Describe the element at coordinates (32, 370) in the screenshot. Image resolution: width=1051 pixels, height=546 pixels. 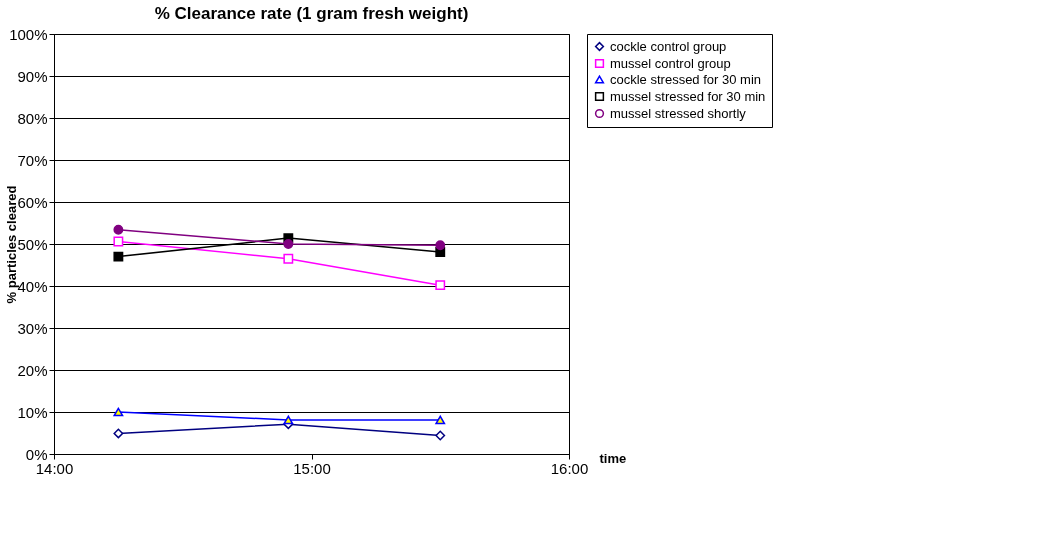
I see `y-tick-label: 20%` at that location.